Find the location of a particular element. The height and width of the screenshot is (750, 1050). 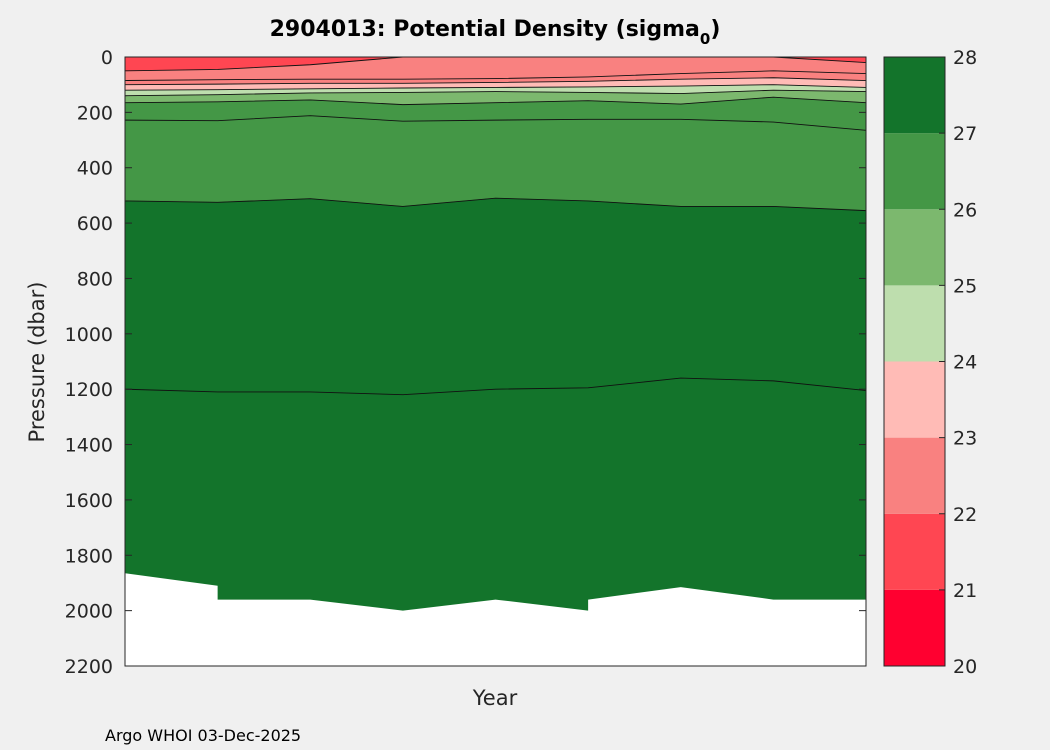

chart-title-suffix: ) is located at coordinates (715, 29).